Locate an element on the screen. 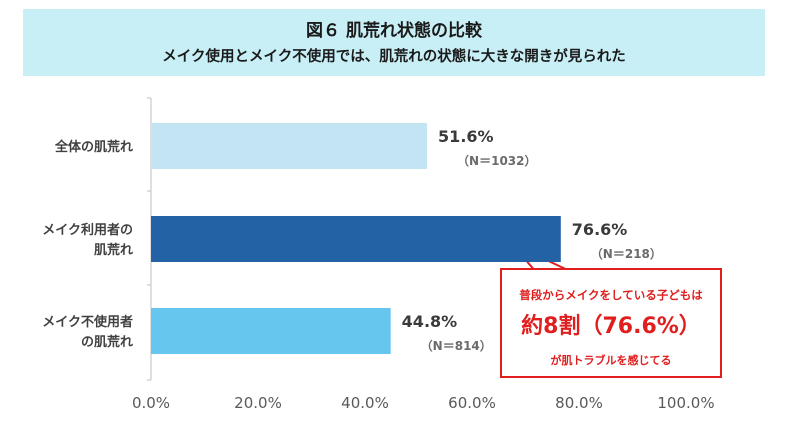  value-label: 51.6% is located at coordinates (466, 136).